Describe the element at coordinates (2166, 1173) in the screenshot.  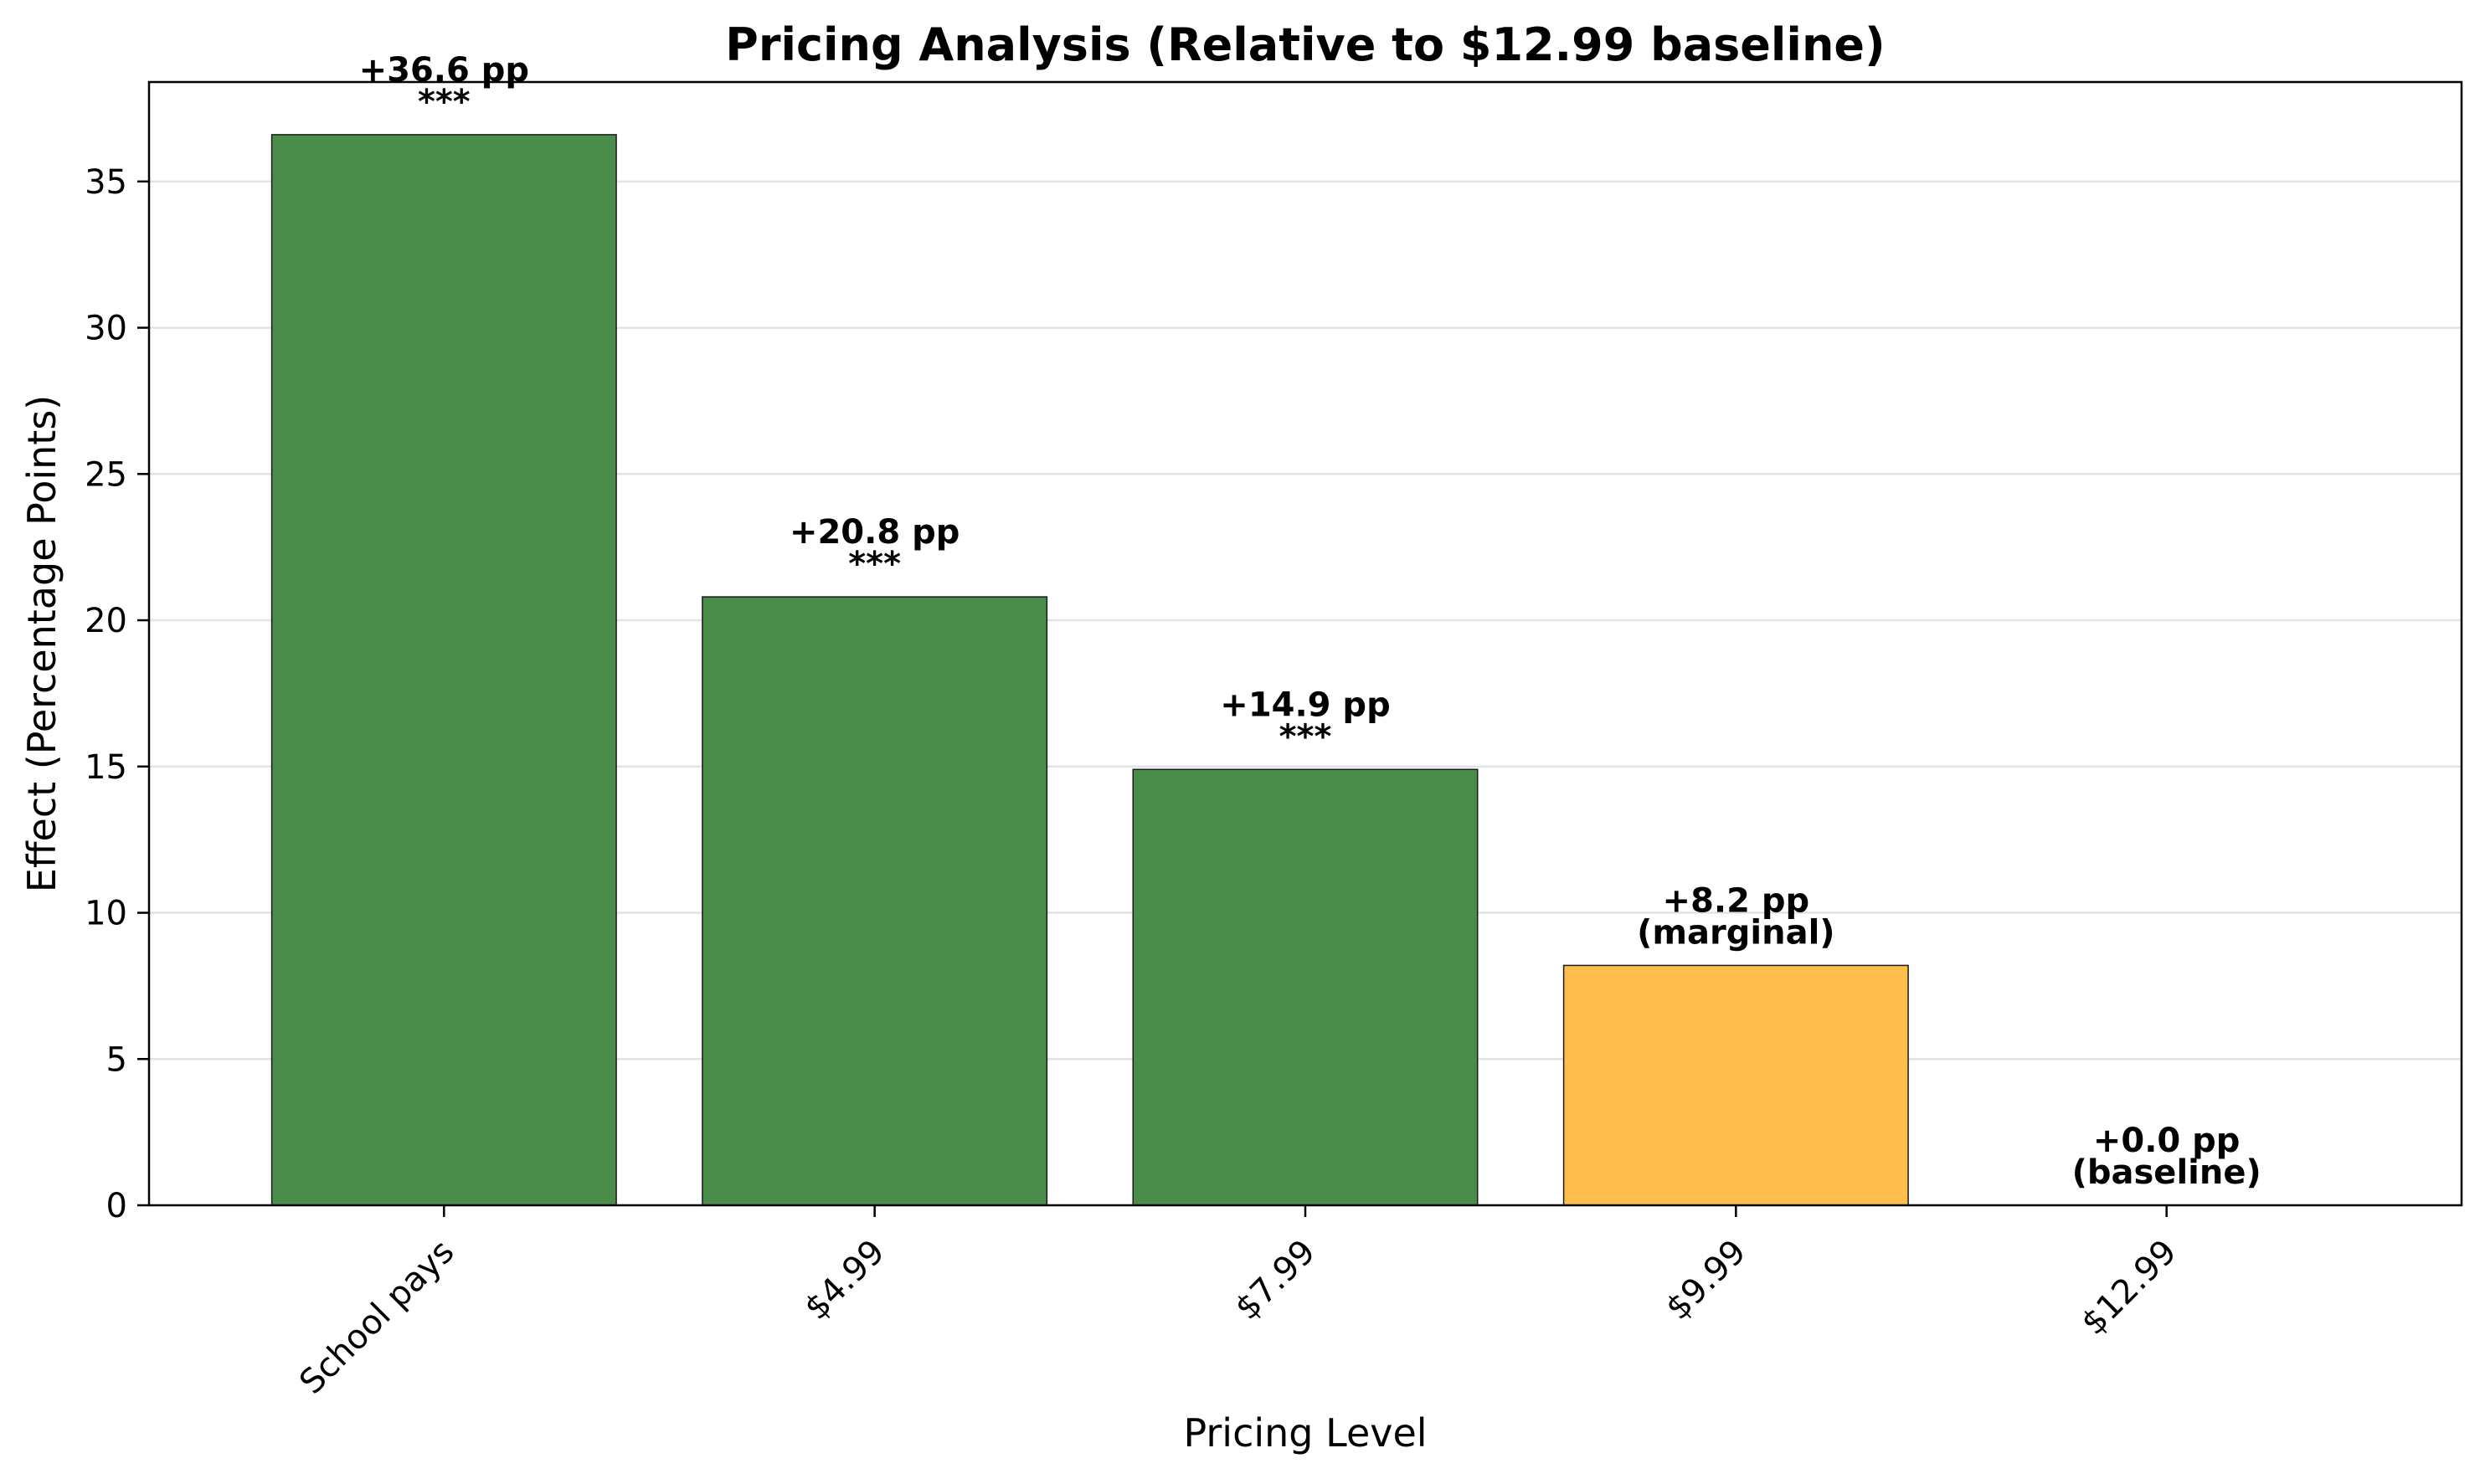
I see `bar-significance-label: (baseline)` at that location.